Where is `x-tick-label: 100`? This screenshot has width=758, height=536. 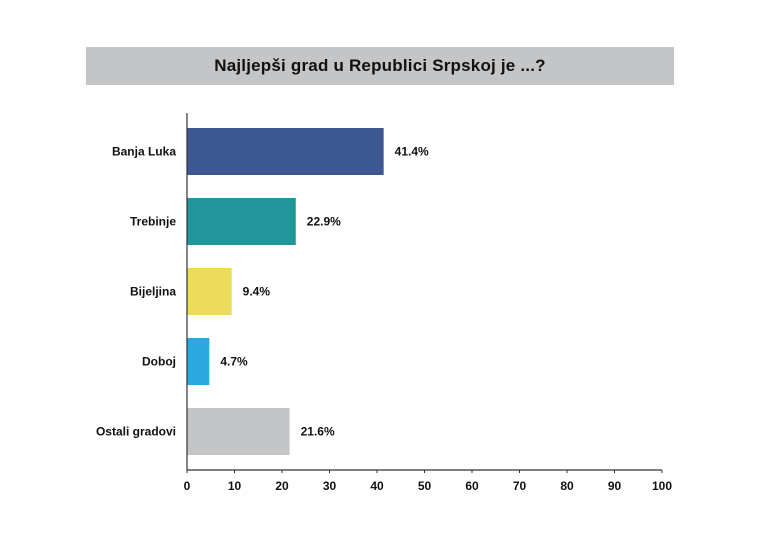 x-tick-label: 100 is located at coordinates (662, 486).